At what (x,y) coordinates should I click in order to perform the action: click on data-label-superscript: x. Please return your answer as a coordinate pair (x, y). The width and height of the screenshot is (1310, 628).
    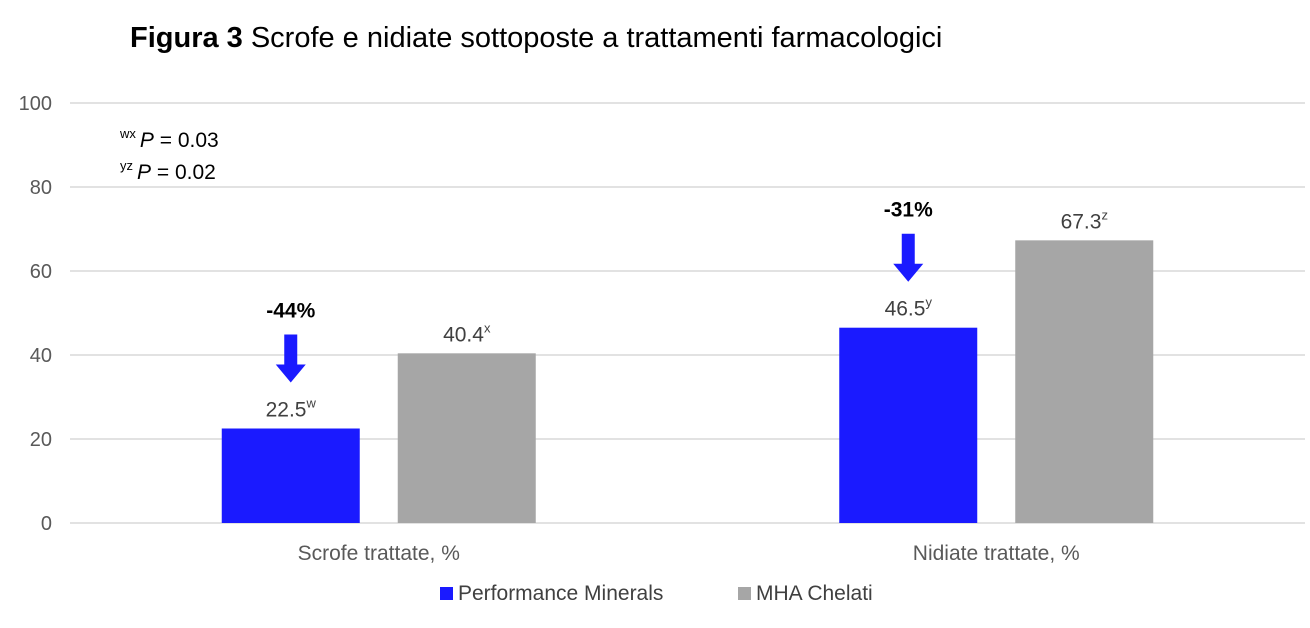
    Looking at the image, I should click on (487, 327).